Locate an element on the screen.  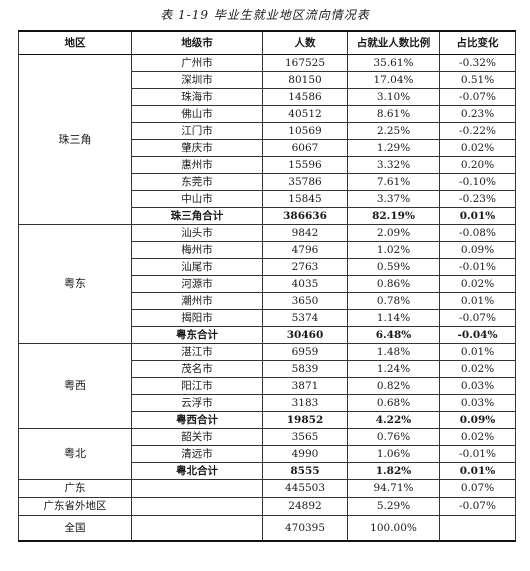
city-cell: 广州市 is located at coordinates (197, 63).